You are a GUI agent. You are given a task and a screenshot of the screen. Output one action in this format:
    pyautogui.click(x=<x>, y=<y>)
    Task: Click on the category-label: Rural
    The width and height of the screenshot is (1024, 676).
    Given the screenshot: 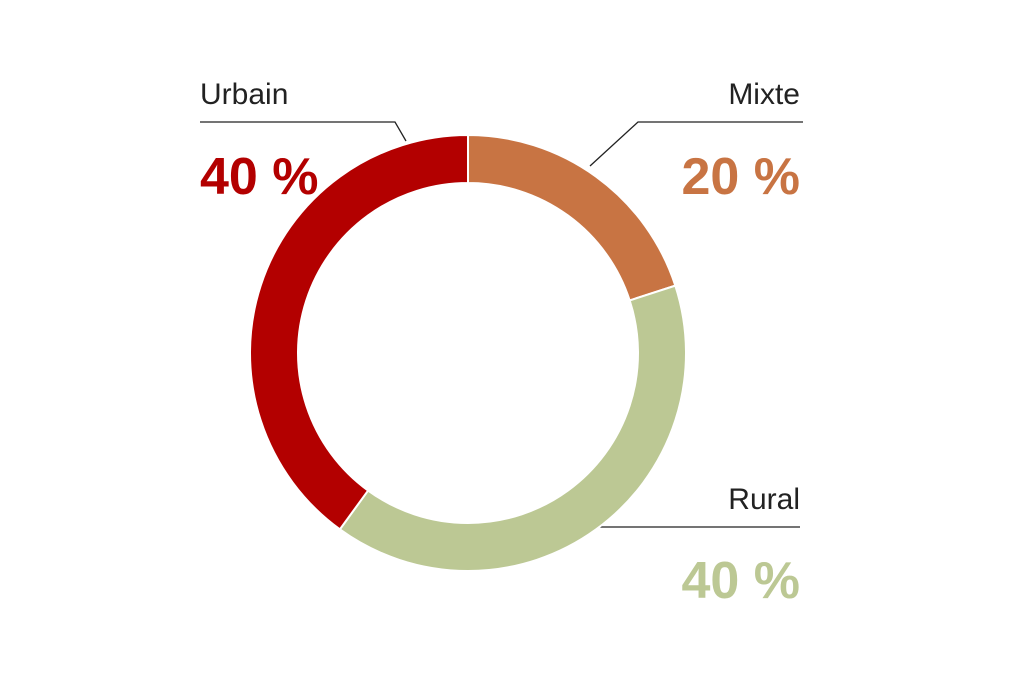 What is the action you would take?
    pyautogui.click(x=764, y=499)
    